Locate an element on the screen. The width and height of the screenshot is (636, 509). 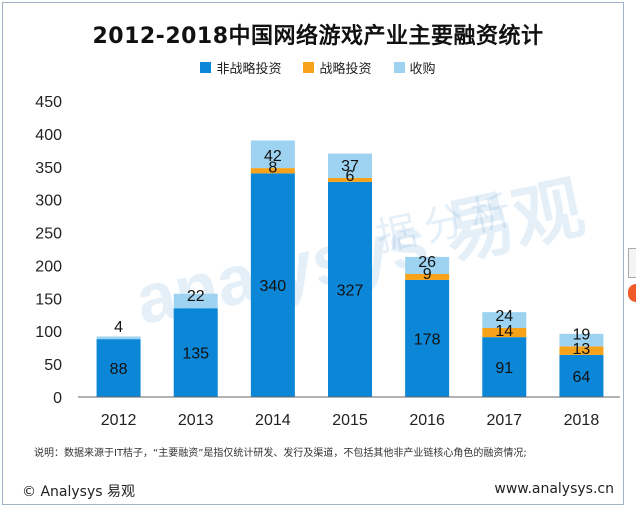
y-tick-label: 300 is located at coordinates (48, 201).